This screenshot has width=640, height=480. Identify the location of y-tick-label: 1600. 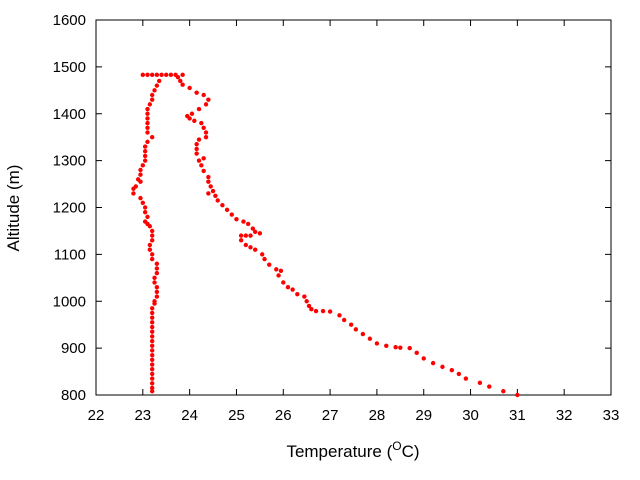
(69, 20).